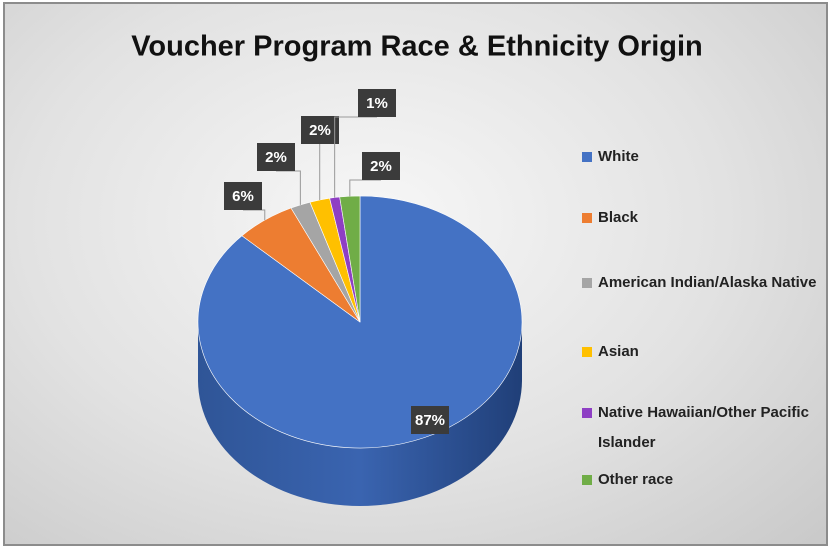 The image size is (833, 550). I want to click on legend-label: Other race, so click(636, 479).